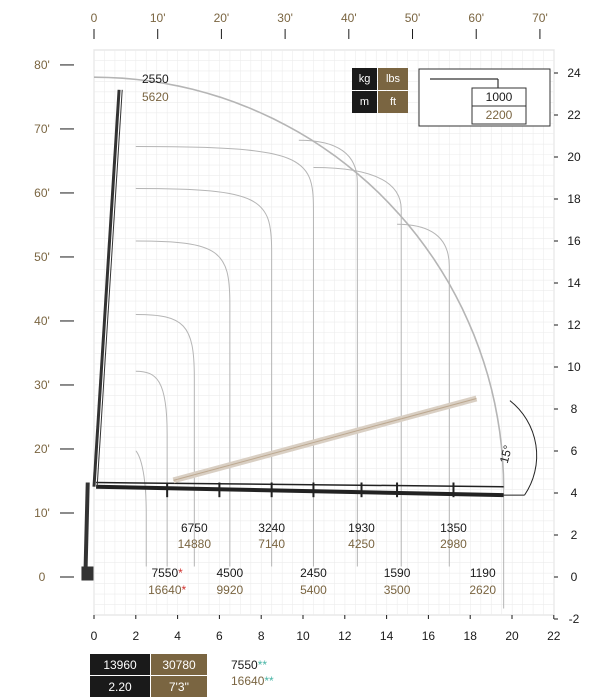 The height and width of the screenshot is (698, 602). I want to click on y-tick-ft: 30', so click(42, 385).